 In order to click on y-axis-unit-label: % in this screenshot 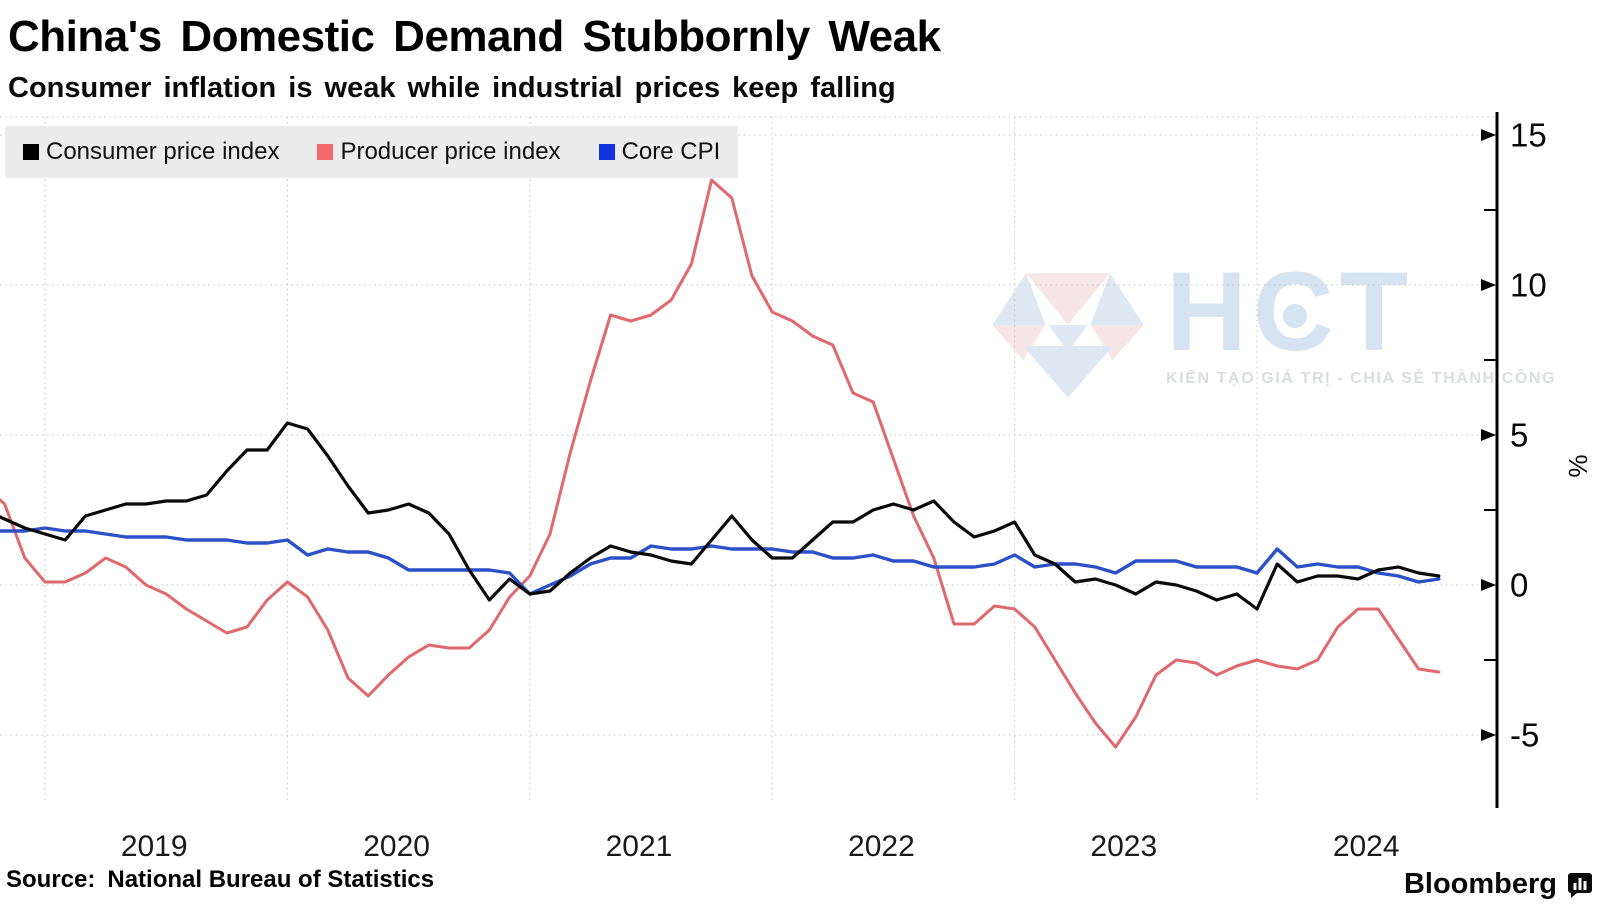, I will do `click(1578, 465)`.